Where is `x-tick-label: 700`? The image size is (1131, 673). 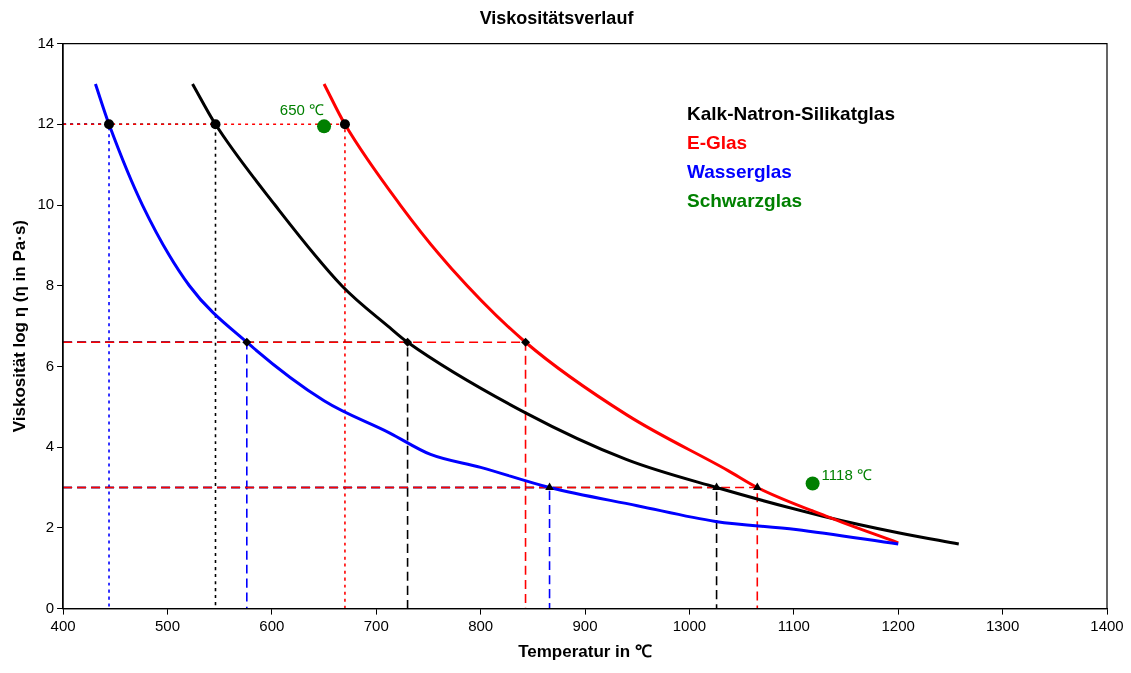
x-tick-label: 700 is located at coordinates (376, 625).